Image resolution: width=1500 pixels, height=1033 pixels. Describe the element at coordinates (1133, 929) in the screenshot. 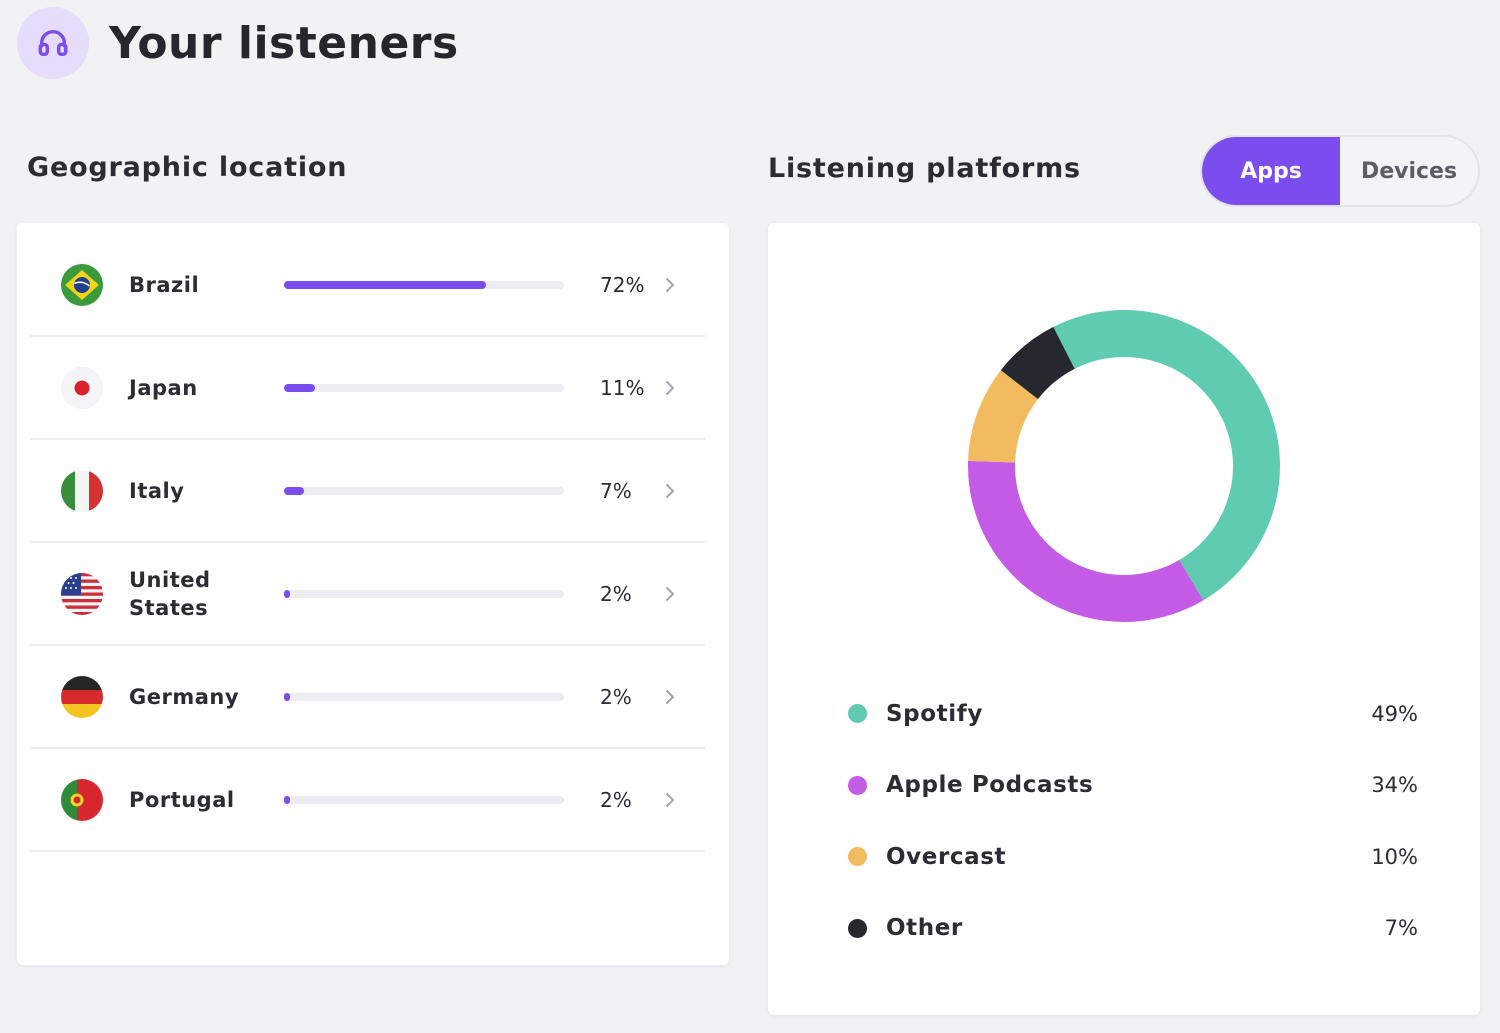

I see `legend-item: Other 7%` at that location.